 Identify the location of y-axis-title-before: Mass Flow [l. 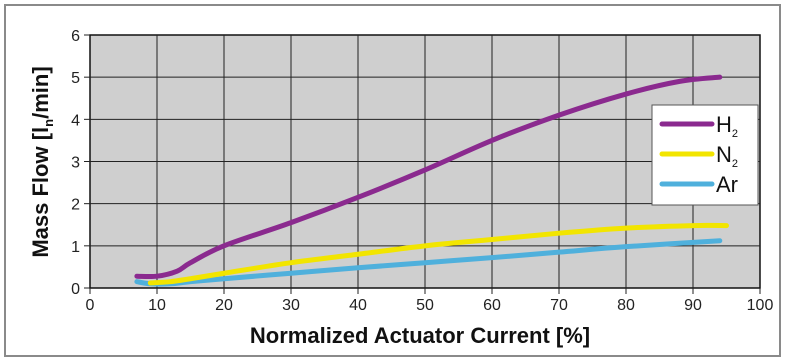
(40, 192).